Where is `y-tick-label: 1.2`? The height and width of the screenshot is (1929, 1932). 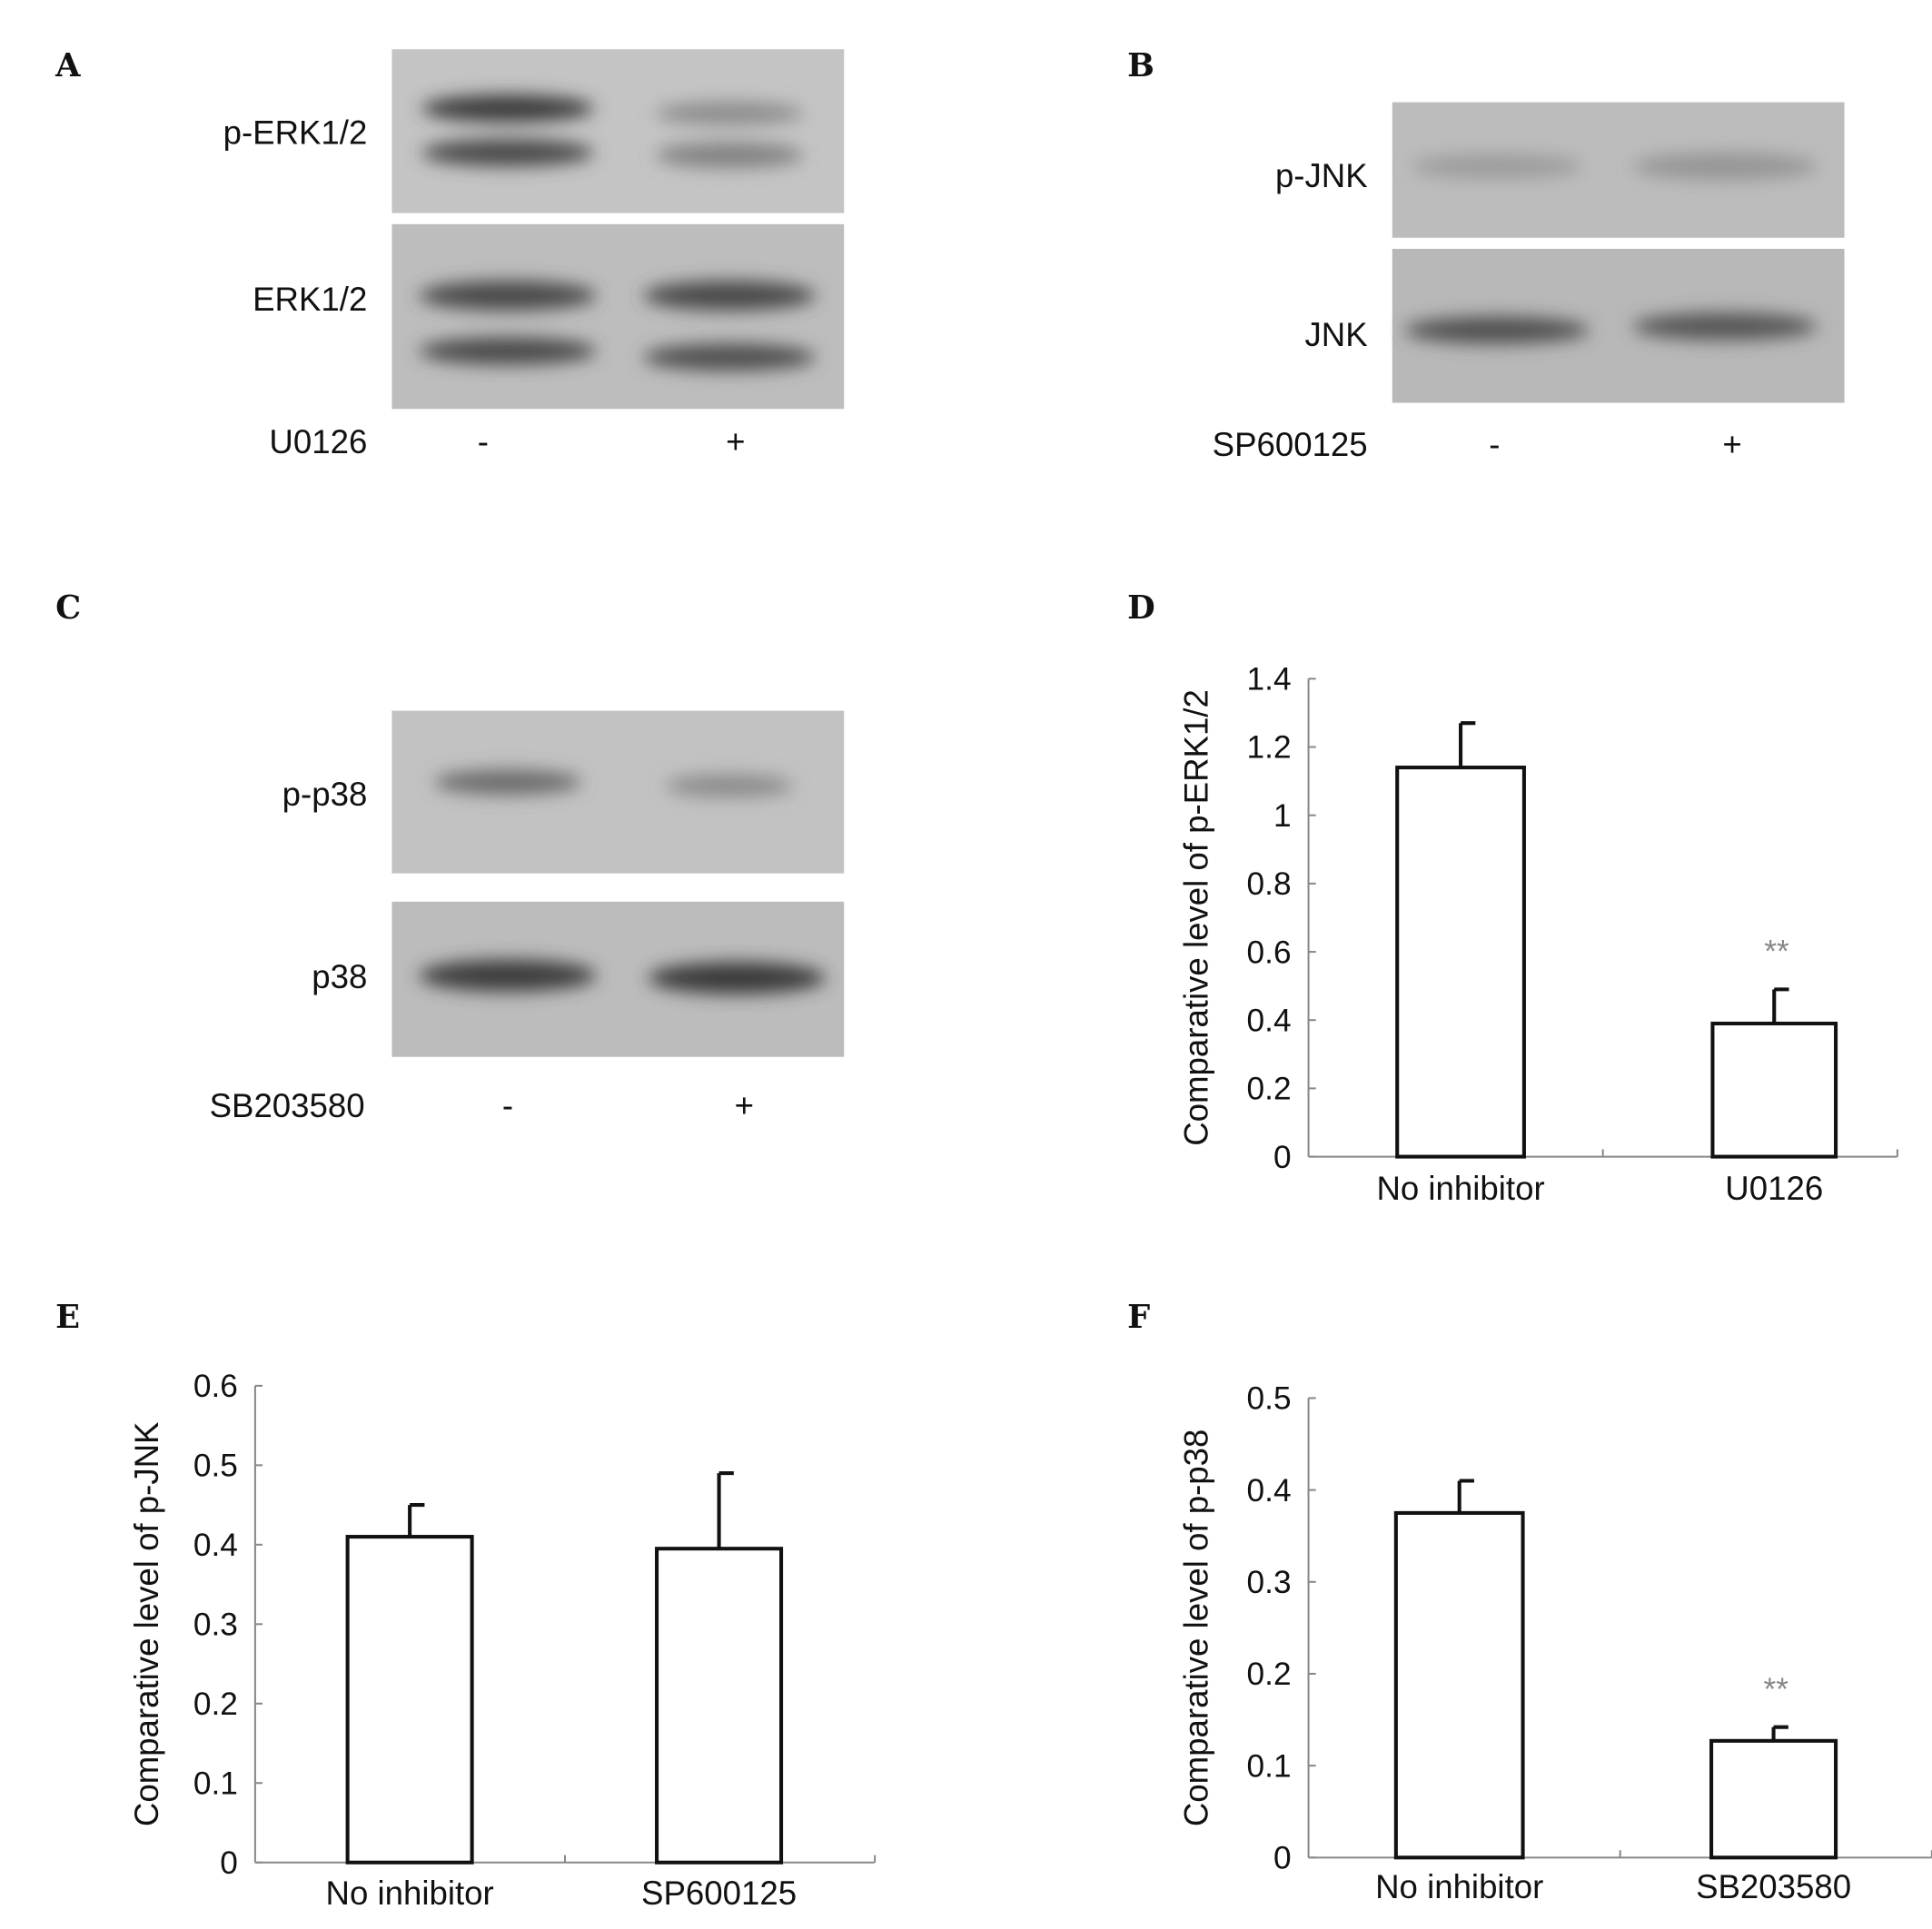
y-tick-label: 1.2 is located at coordinates (1269, 748).